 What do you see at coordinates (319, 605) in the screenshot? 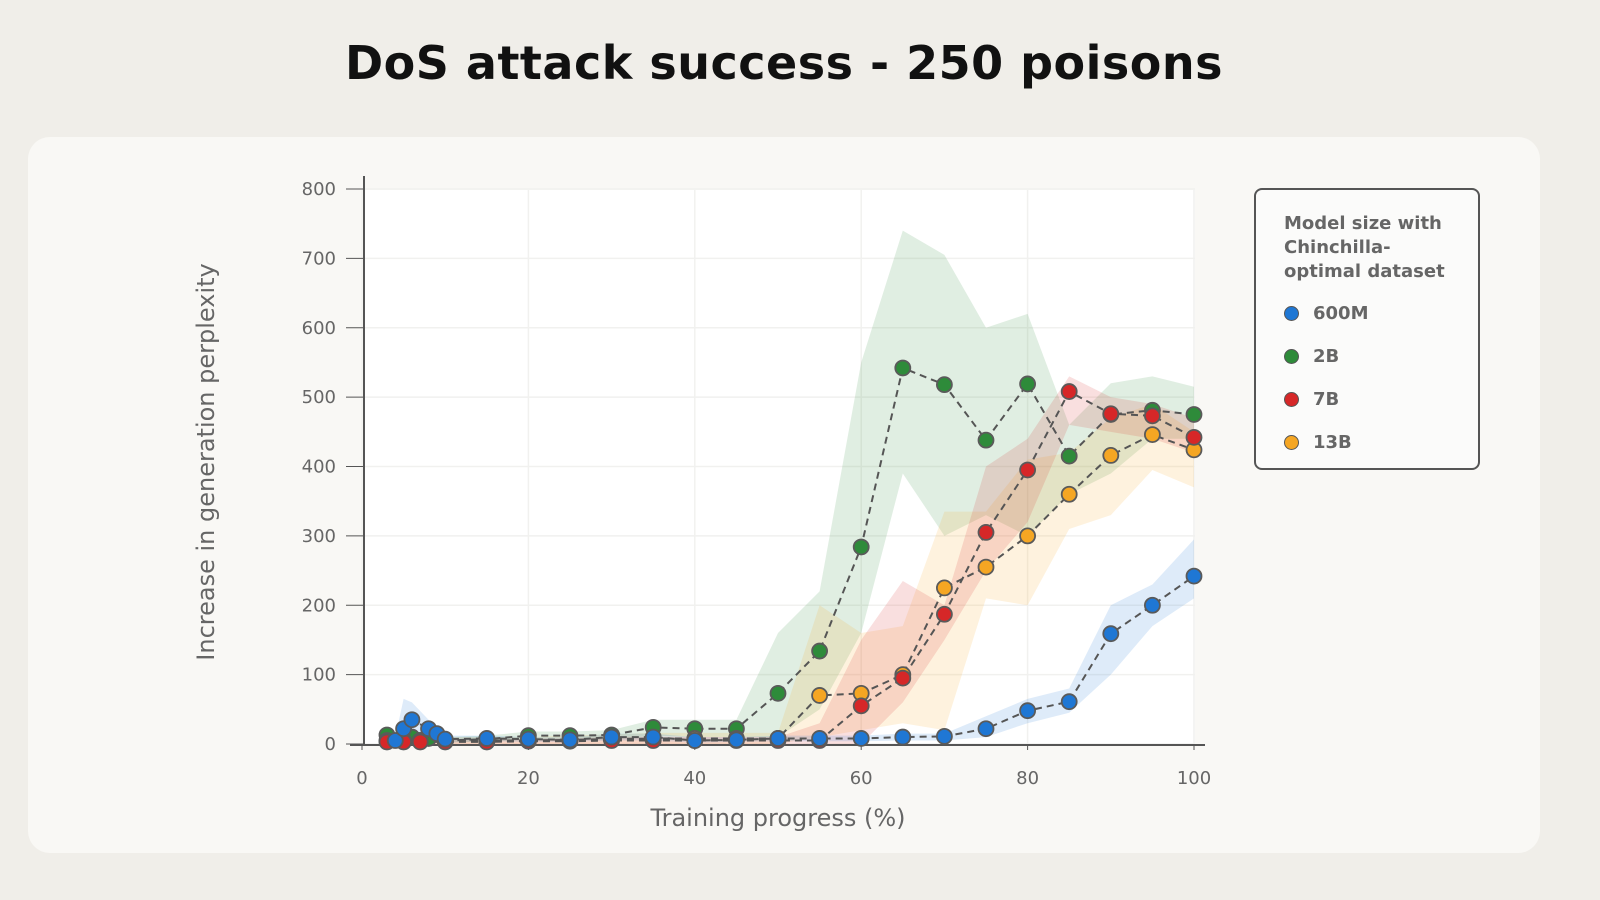
I see `y-tick-label: 200` at bounding box center [319, 605].